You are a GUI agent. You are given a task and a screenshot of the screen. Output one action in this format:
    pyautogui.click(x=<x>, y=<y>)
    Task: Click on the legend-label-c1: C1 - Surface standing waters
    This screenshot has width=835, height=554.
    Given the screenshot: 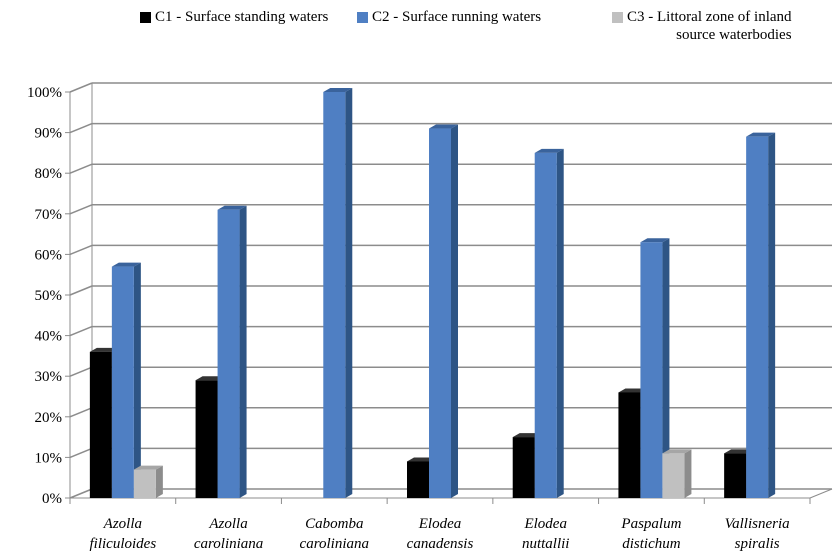 What is the action you would take?
    pyautogui.click(x=242, y=17)
    